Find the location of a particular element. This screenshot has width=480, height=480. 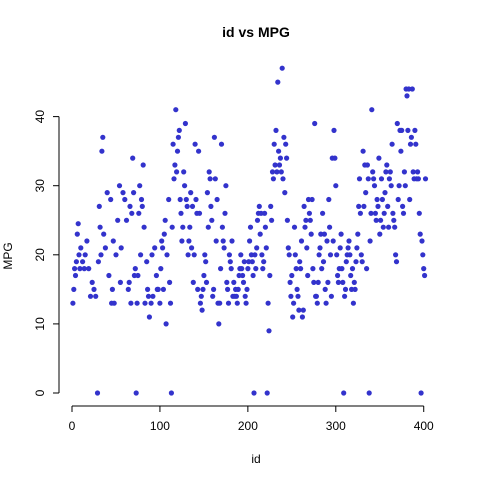

chart-title: id vs MPG is located at coordinates (256, 32).